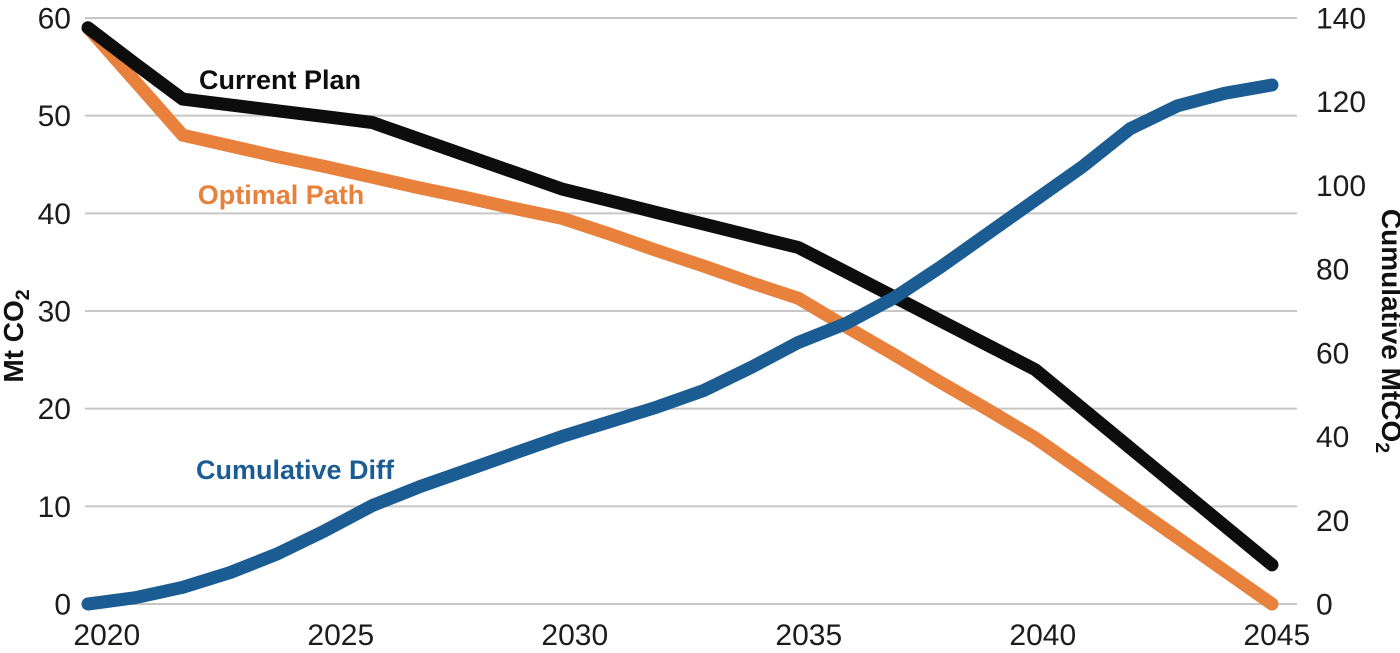  What do you see at coordinates (17, 335) in the screenshot?
I see `left-axis-title: Mt CO2` at bounding box center [17, 335].